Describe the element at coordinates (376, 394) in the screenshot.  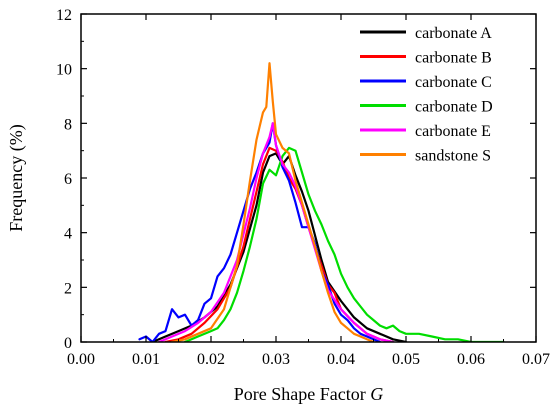
I see `x-axis-title-variable: G` at that location.